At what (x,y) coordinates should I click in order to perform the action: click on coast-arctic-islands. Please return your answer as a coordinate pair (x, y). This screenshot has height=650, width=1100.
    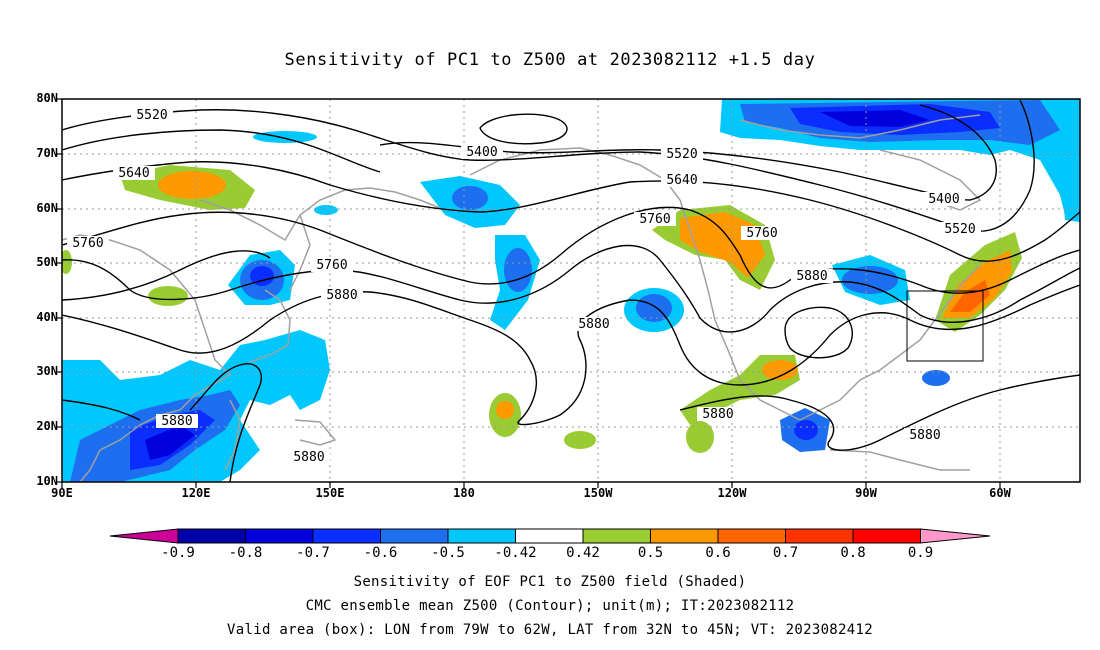
    Looking at the image, I should click on (860, 126).